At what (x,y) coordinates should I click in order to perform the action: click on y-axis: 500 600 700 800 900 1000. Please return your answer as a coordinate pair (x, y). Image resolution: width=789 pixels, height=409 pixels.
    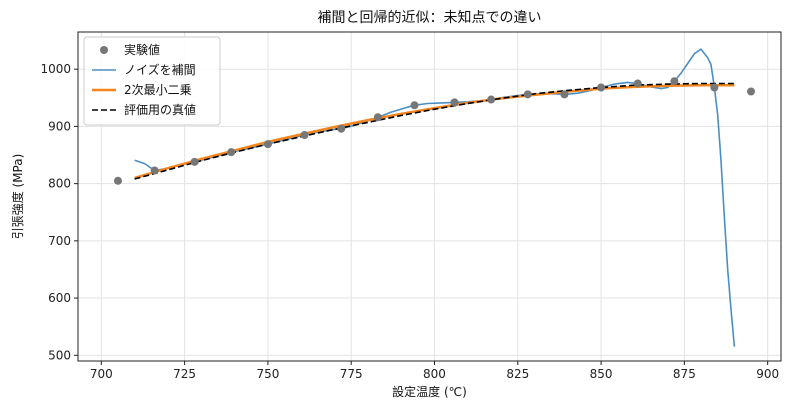
    Looking at the image, I should click on (59, 212).